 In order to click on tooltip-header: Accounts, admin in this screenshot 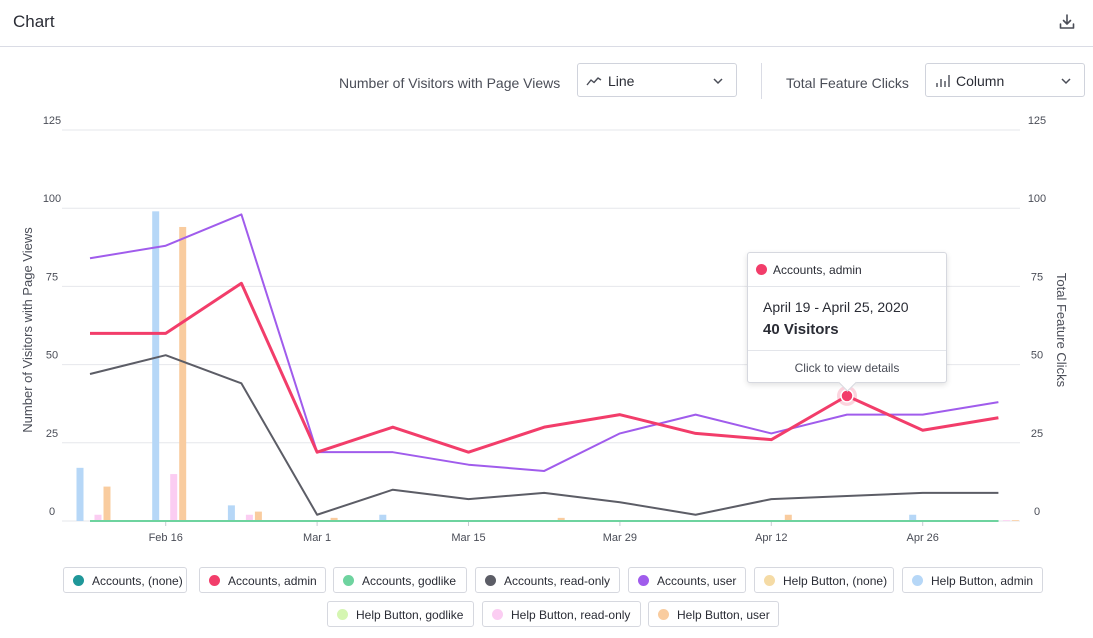, I will do `click(847, 270)`.